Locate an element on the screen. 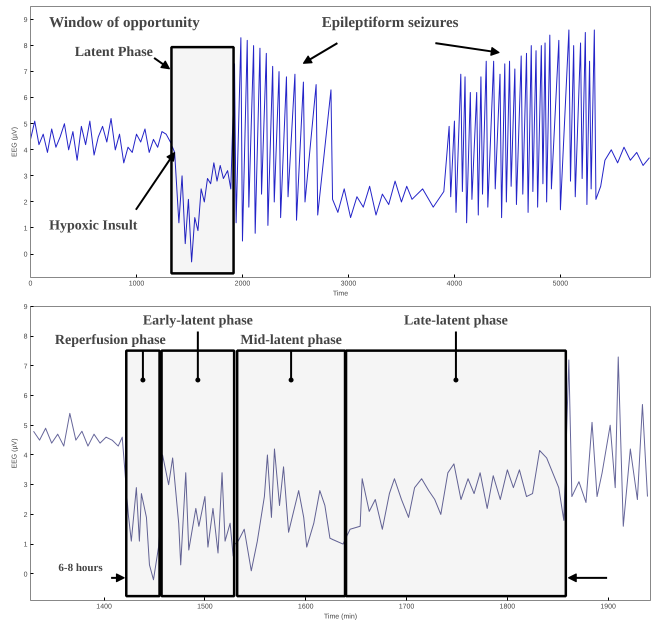 The height and width of the screenshot is (623, 654). band-label: Reperfusion phase is located at coordinates (110, 340).